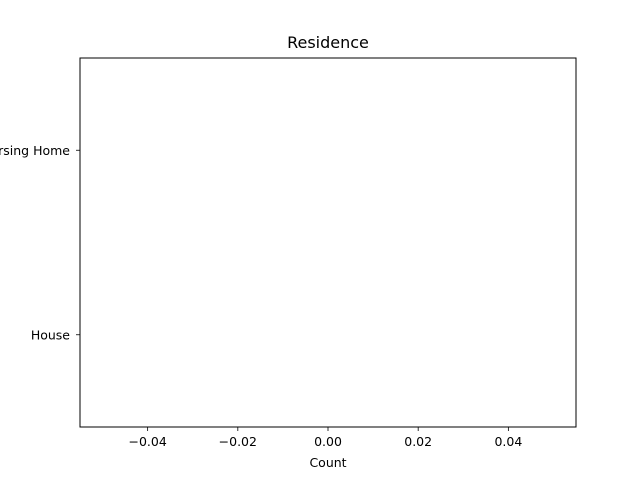 This screenshot has width=640, height=480. I want to click on x-axis: −0.04 −0.02 0.00 0.02 0.04, so click(325, 438).